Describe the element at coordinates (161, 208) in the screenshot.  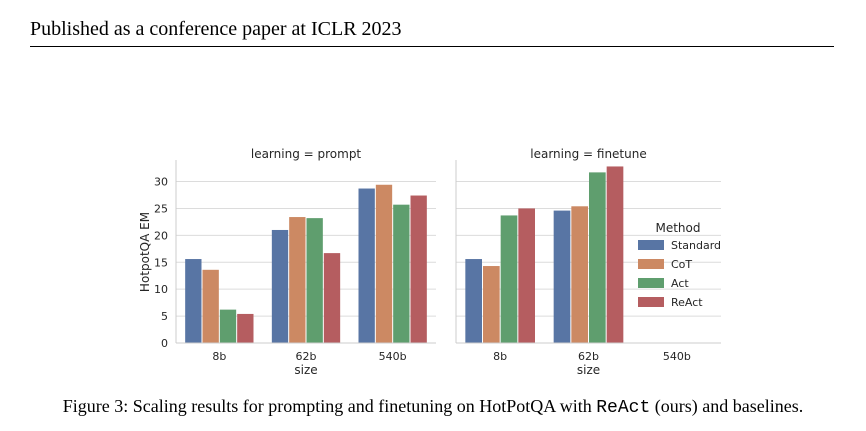
I see `y-tick-label: 25` at that location.